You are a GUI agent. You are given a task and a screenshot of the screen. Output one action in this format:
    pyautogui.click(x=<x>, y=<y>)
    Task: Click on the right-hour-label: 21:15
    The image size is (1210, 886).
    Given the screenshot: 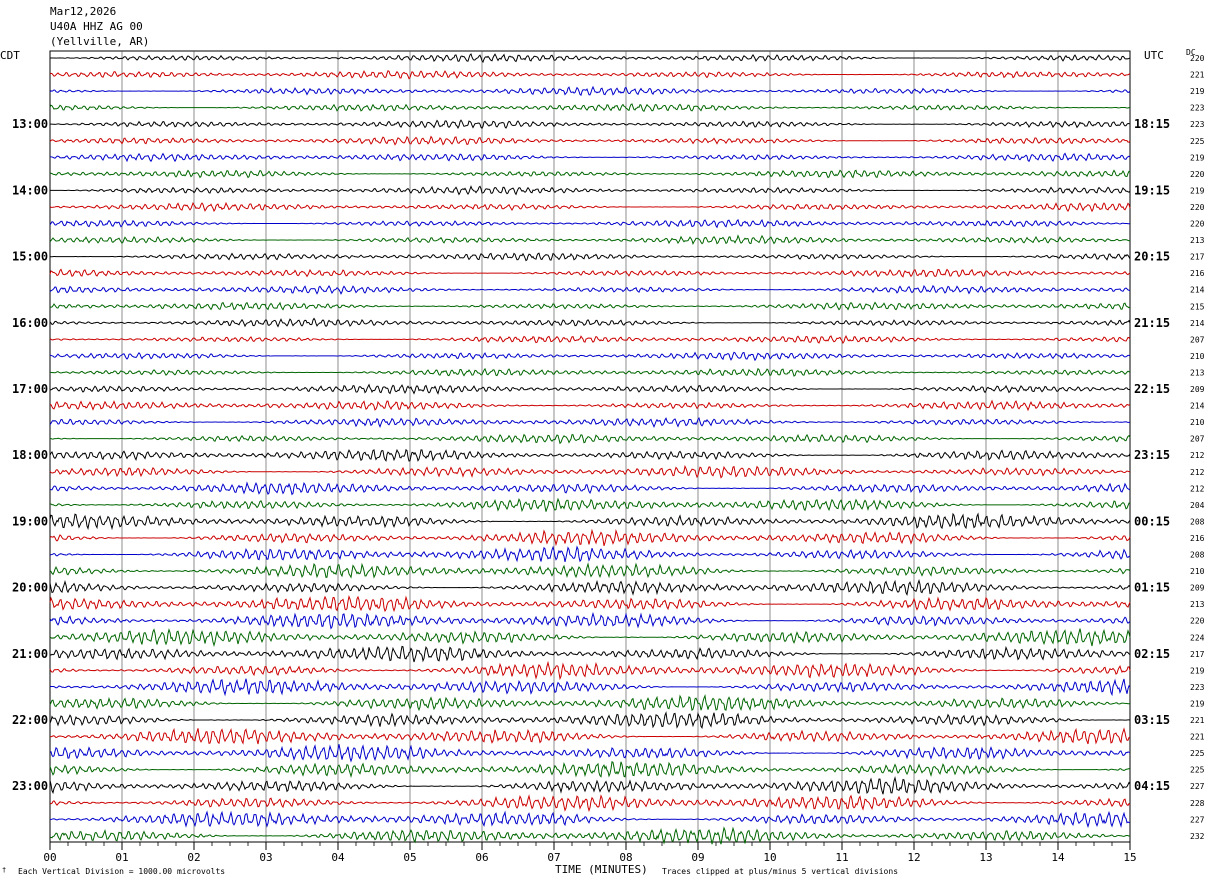 What is the action you would take?
    pyautogui.click(x=1152, y=323)
    